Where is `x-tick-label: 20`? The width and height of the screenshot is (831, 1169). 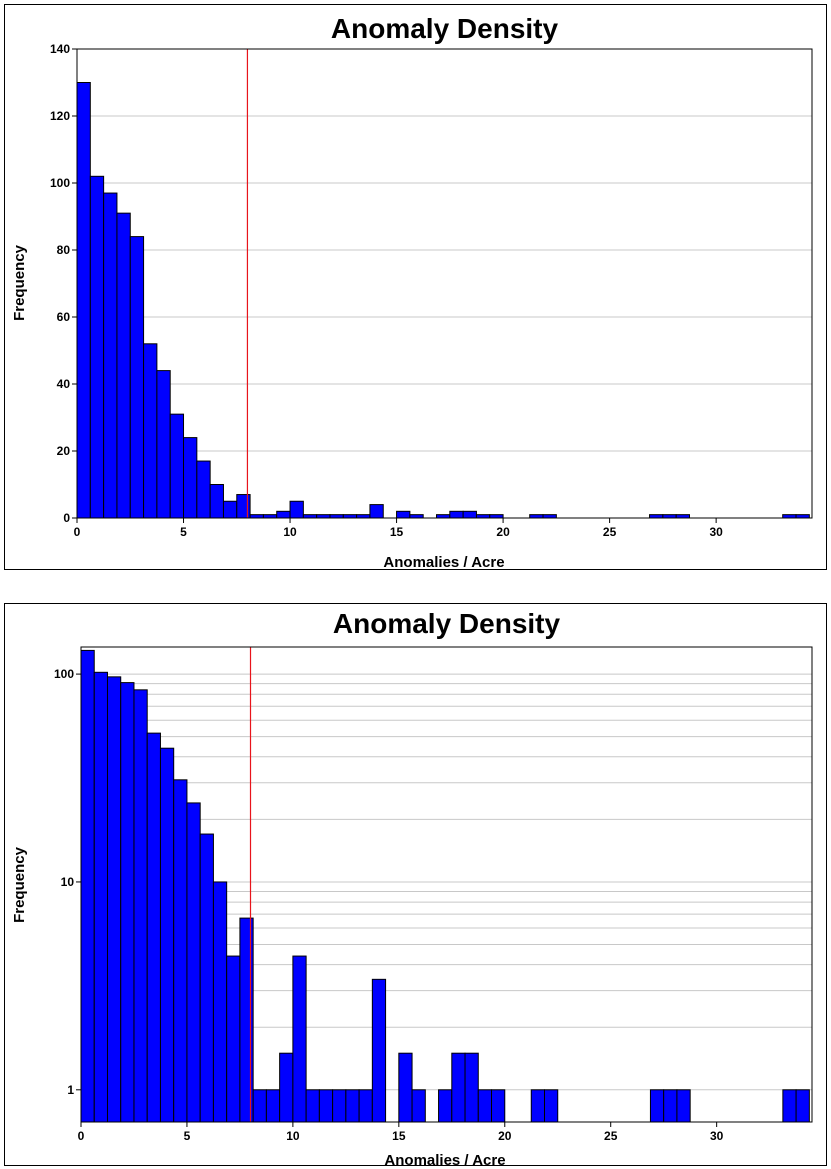 x-tick-label: 20 is located at coordinates (505, 1136).